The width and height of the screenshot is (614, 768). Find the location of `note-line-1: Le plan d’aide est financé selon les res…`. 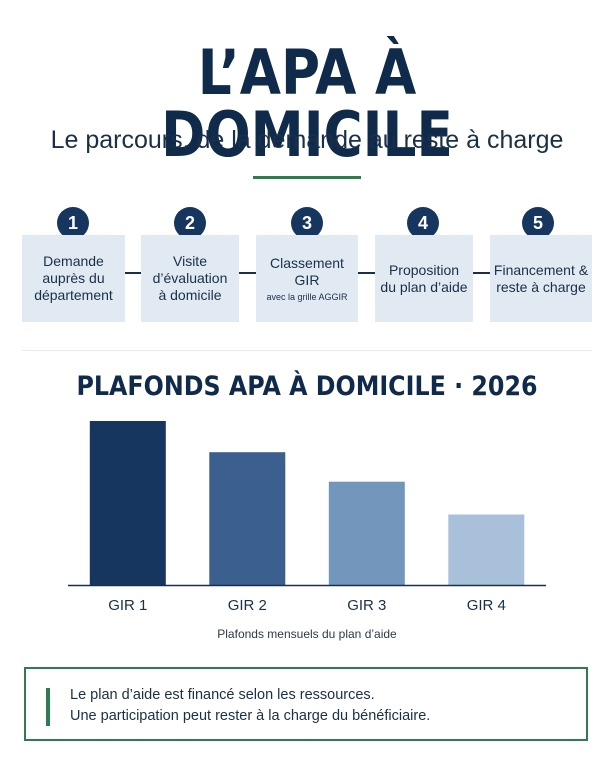

note-line-1: Le plan d’aide est financé selon les res… is located at coordinates (222, 695).